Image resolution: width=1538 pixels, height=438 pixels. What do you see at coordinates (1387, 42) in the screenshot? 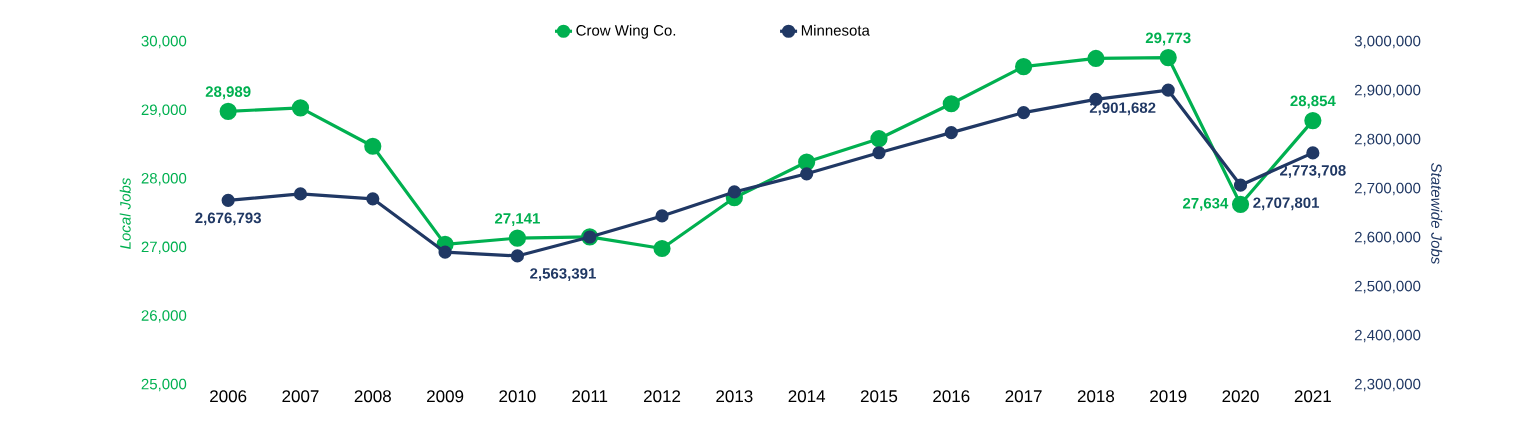
I see `y2-tick-label: 3,000,000` at bounding box center [1387, 42].